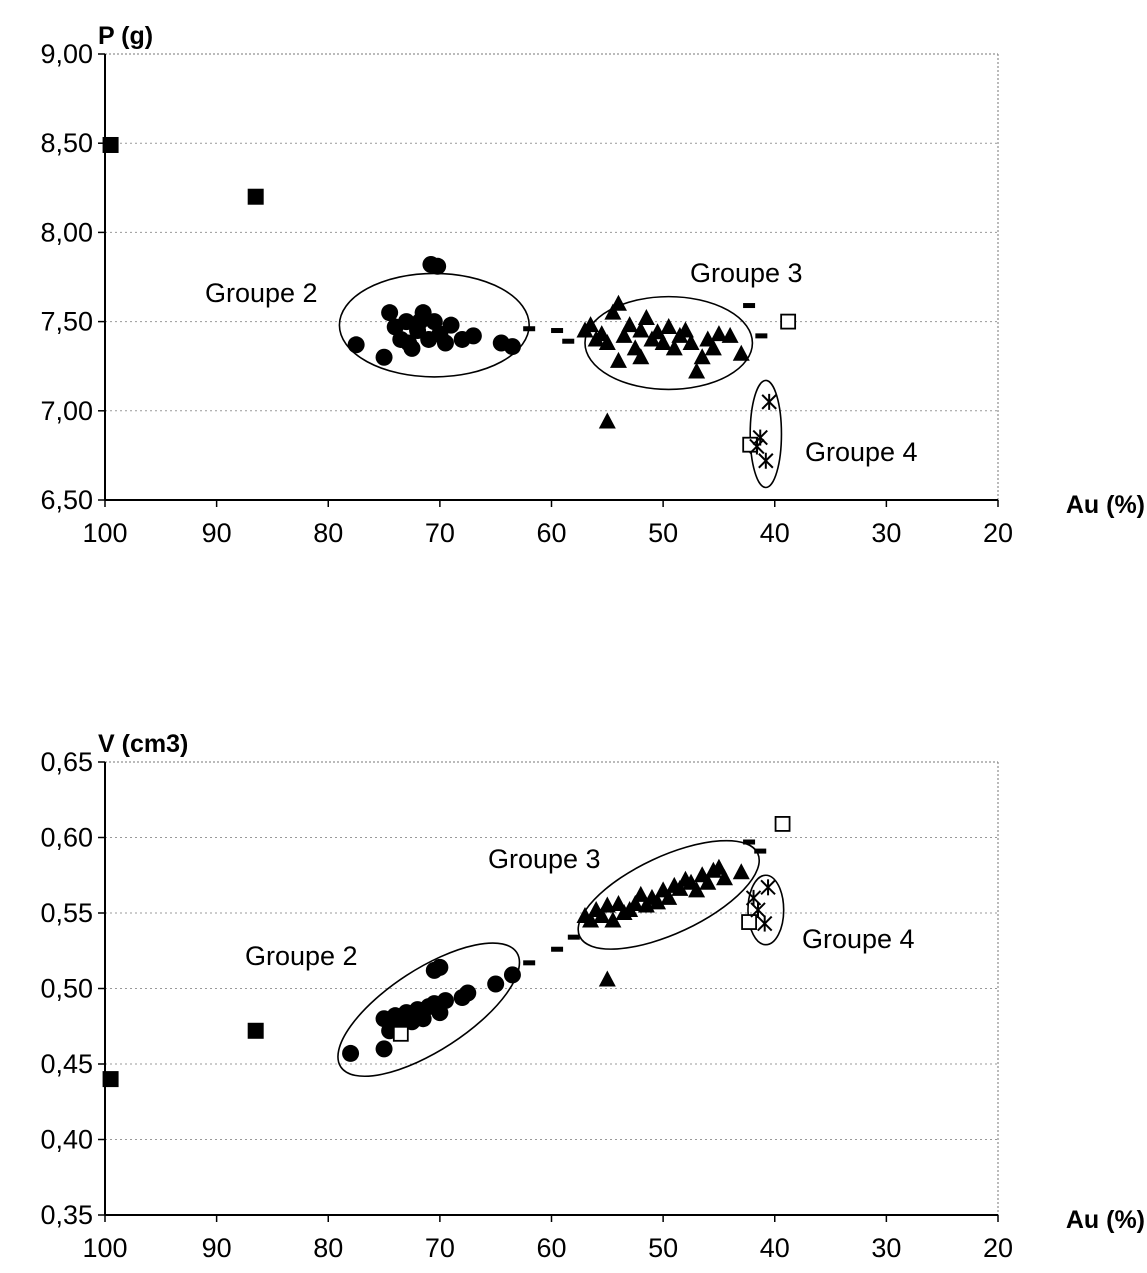  Describe the element at coordinates (66, 1140) in the screenshot. I see `volume-y-tick-label: 0,40` at that location.